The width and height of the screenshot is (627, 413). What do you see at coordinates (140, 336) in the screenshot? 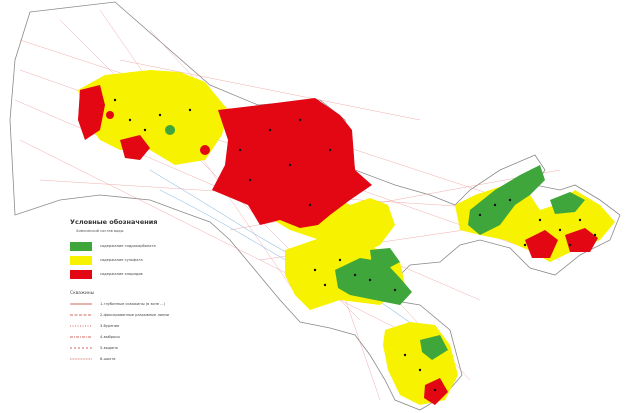
I see `legend-well-item: 4-выбросы` at bounding box center [140, 336].